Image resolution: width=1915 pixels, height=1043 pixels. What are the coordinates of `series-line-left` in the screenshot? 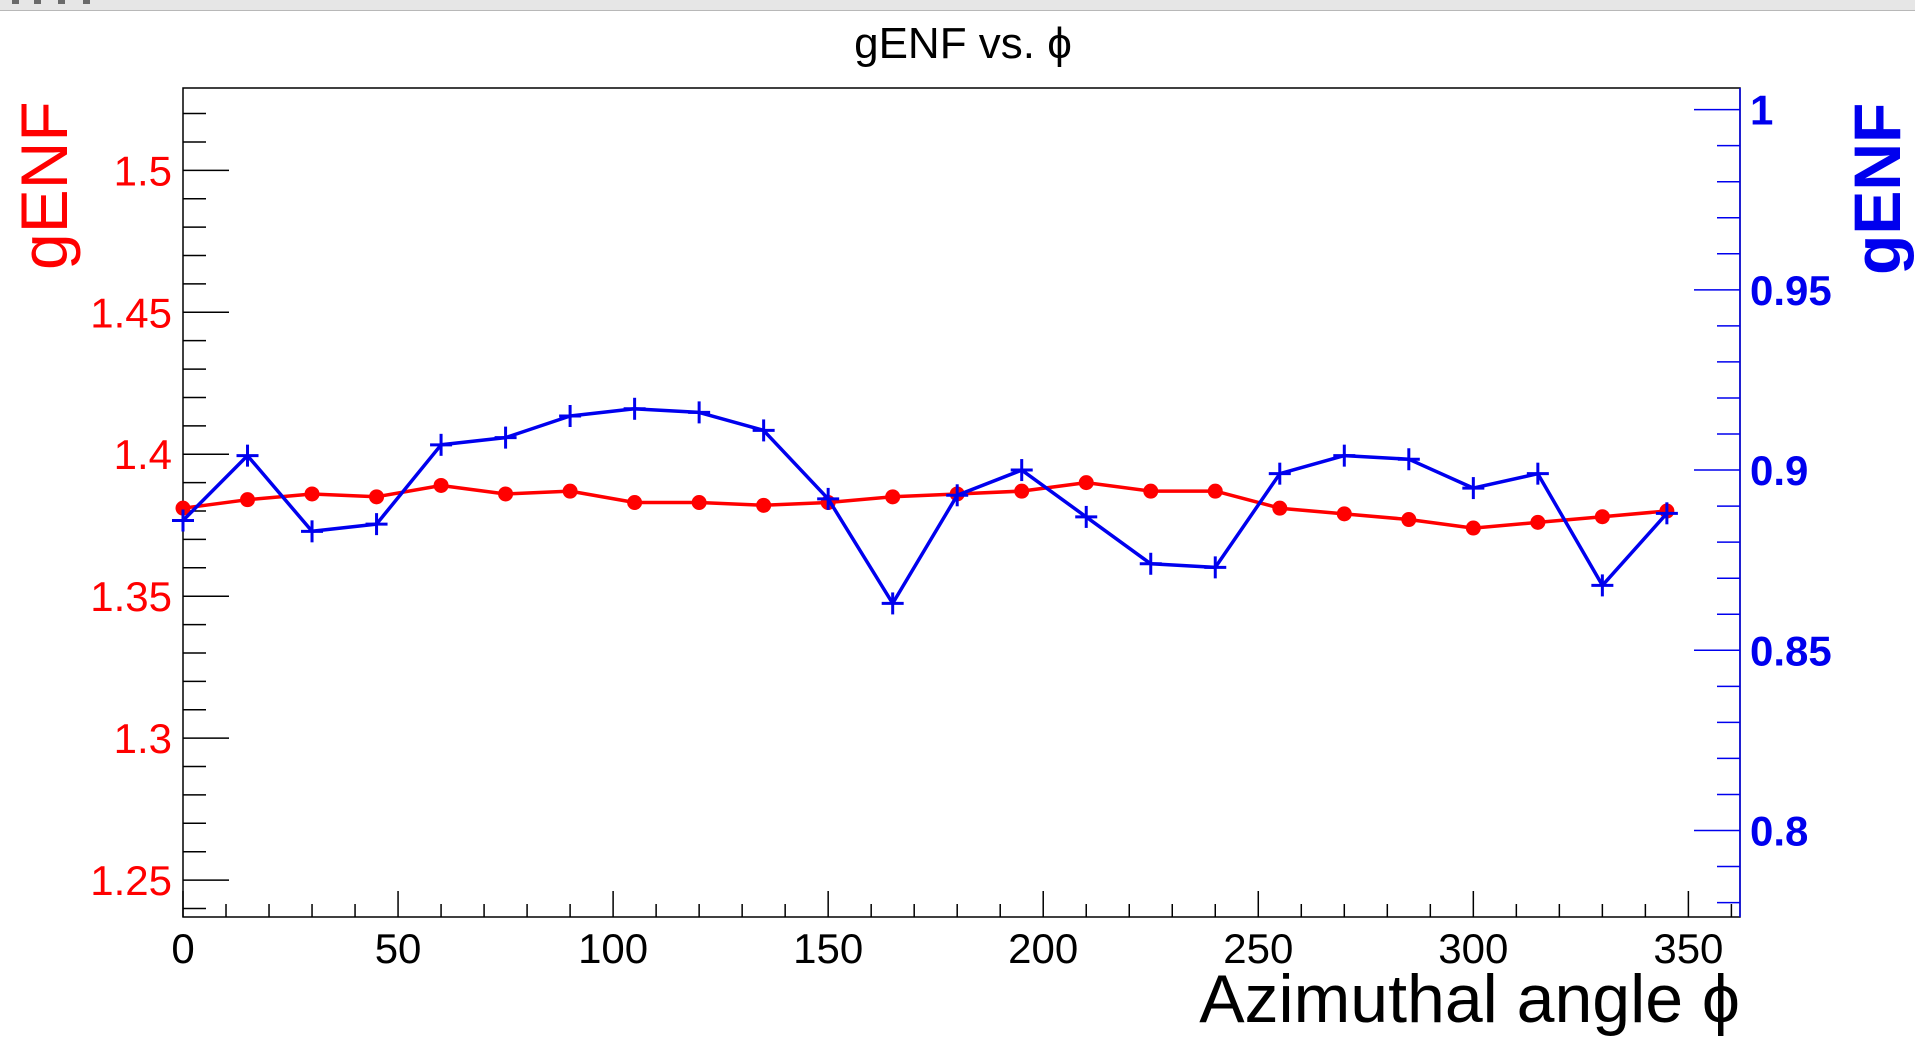 It's located at (925, 505).